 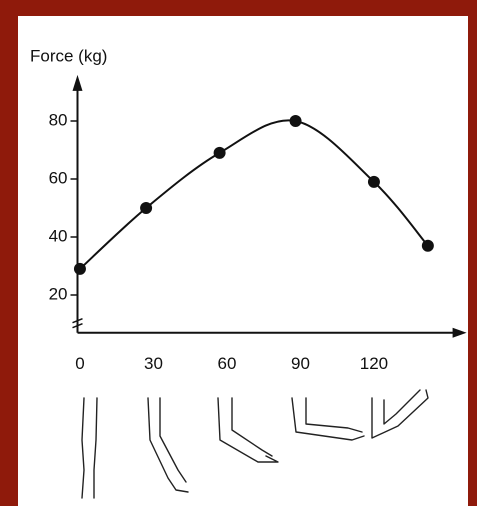 I want to click on y-tick-label: 40, so click(x=58, y=235).